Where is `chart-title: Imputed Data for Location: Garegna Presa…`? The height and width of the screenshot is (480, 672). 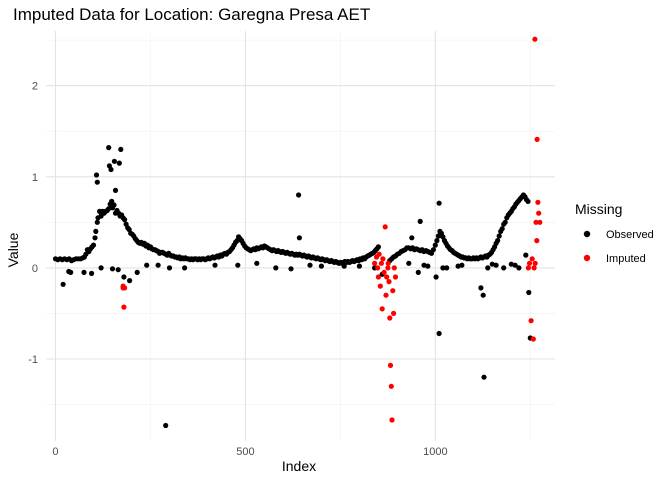
chart-title: Imputed Data for Location: Garegna Presa… is located at coordinates (191, 14).